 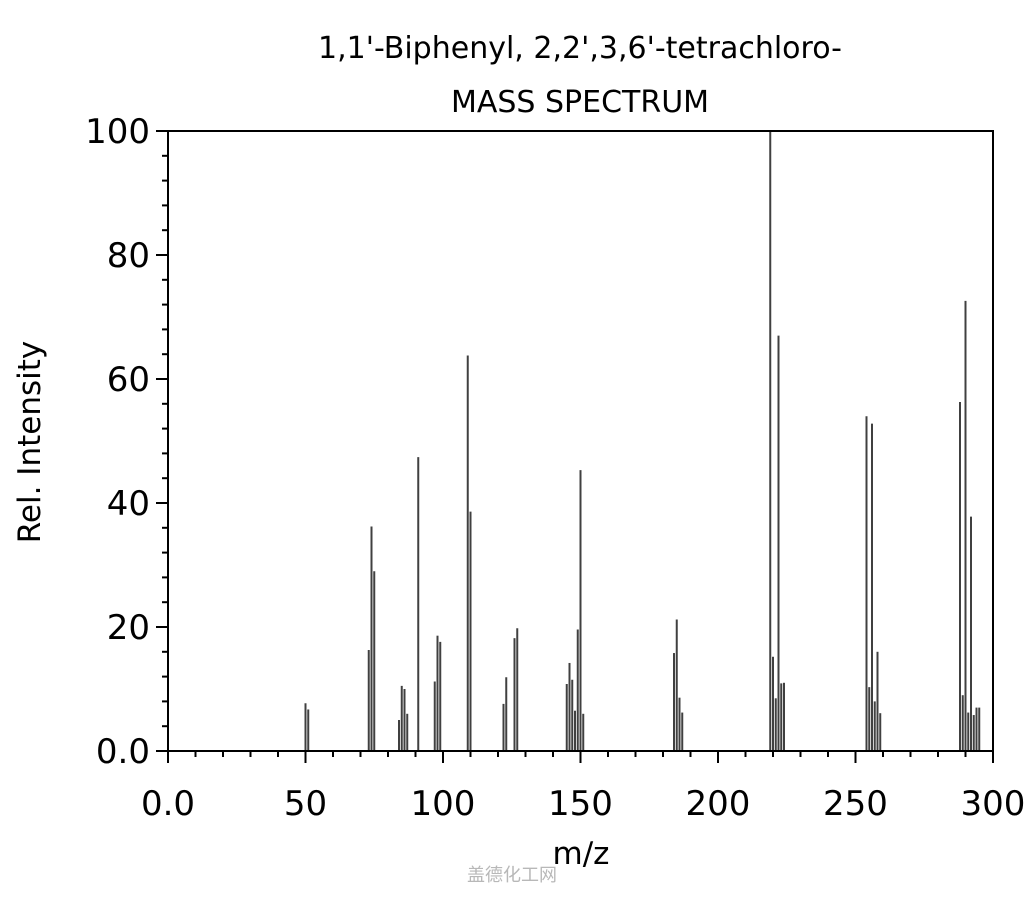 I want to click on y-tick-label: 100, so click(x=117, y=132).